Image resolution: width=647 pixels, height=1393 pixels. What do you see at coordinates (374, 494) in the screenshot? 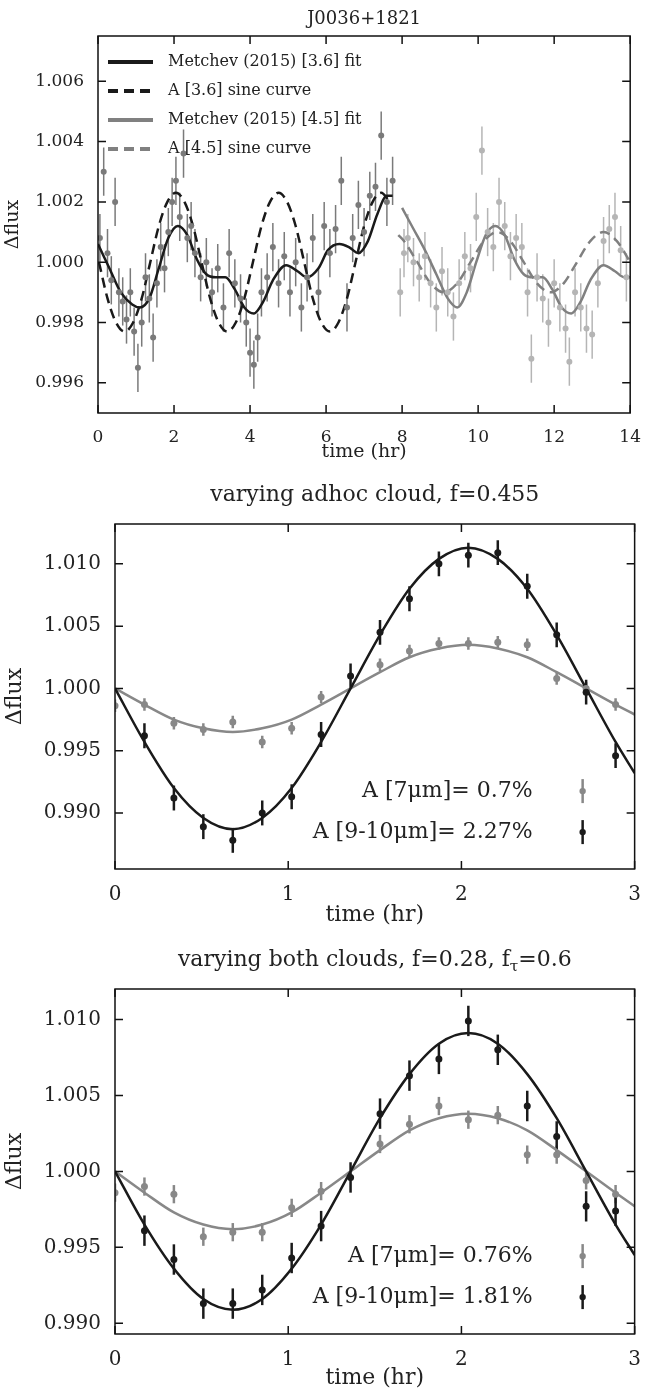
I see `chart-title: varying adhoc cloud, f=0.455` at bounding box center [374, 494].